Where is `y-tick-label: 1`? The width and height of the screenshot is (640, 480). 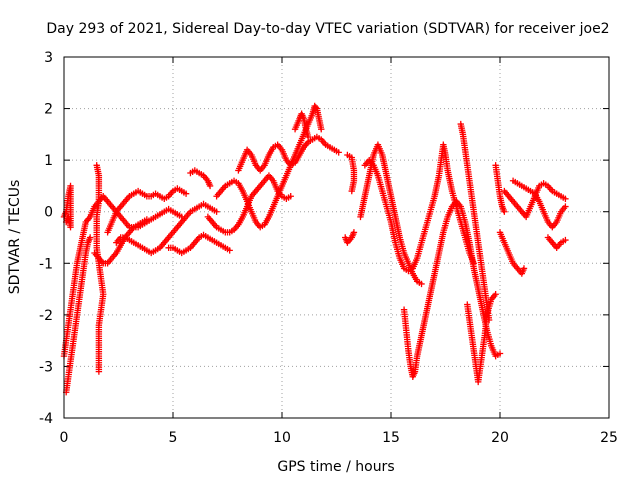
y-tick-label: 1 is located at coordinates (48, 161).